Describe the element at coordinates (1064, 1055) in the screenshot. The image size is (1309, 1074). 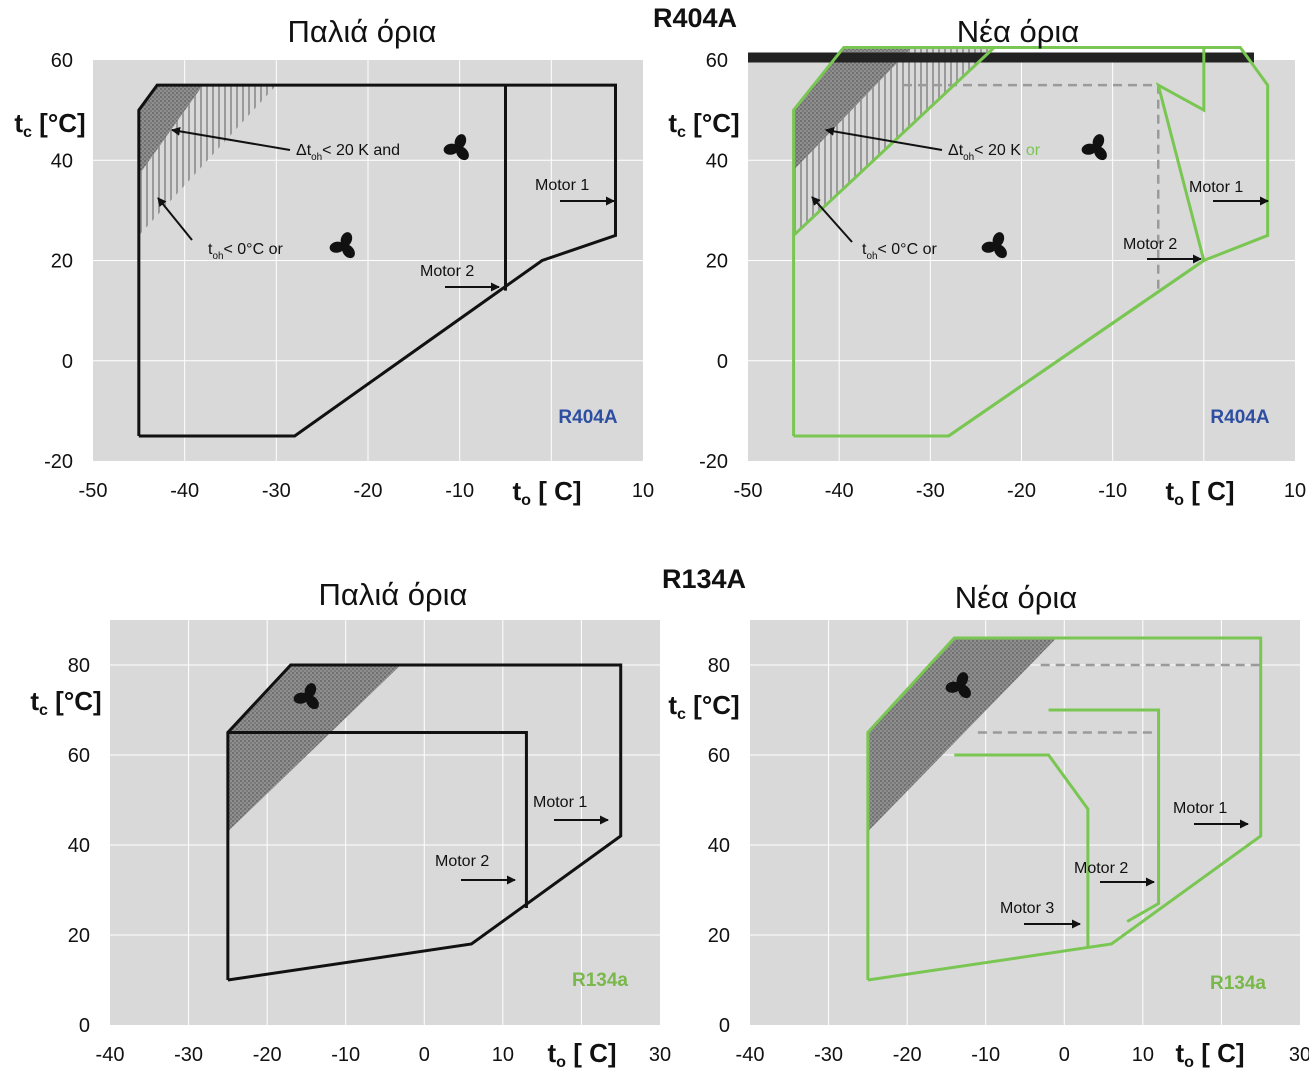
I see `x-tick-label: 0` at that location.